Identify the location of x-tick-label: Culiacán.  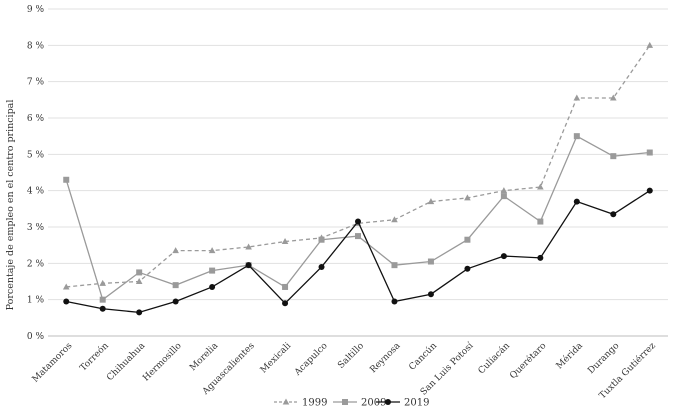
(494, 358).